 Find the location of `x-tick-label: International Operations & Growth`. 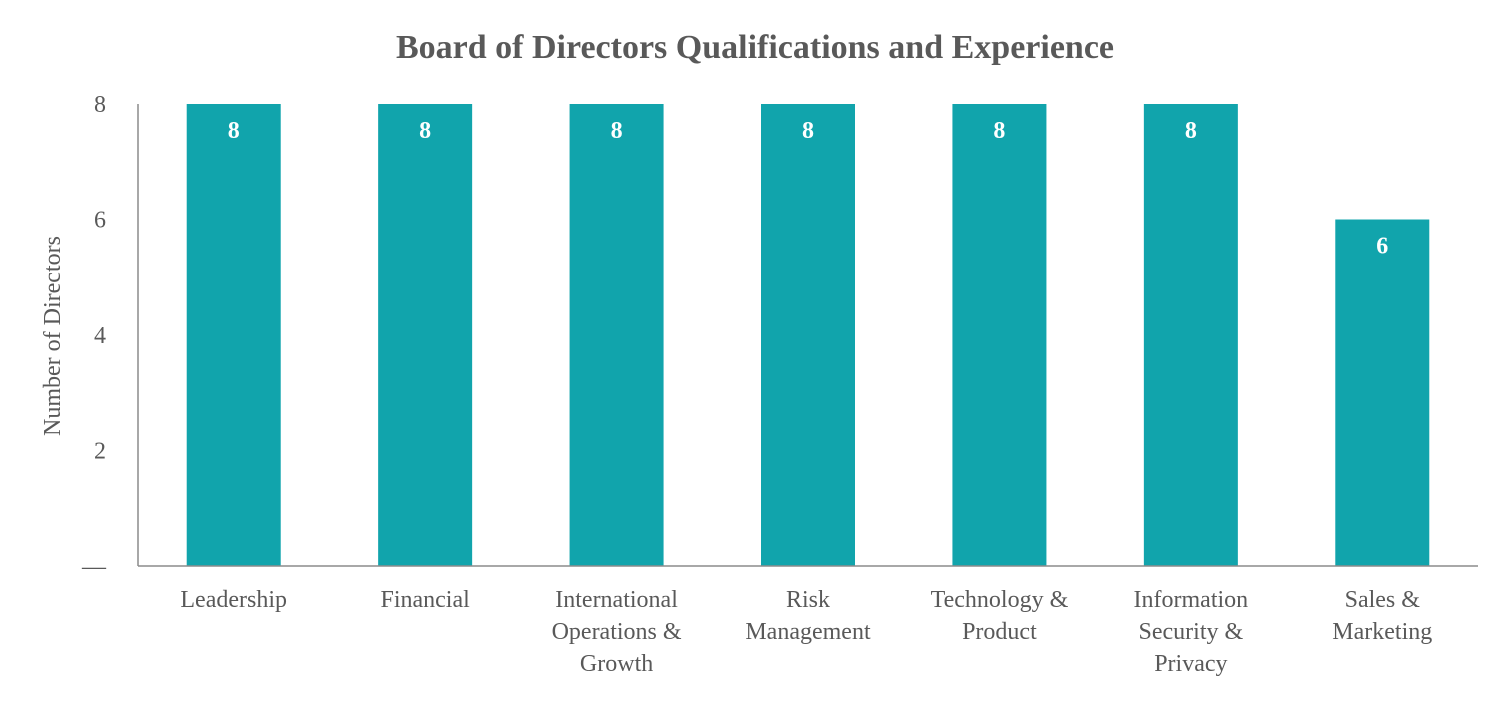

x-tick-label: International Operations & Growth is located at coordinates (617, 632).